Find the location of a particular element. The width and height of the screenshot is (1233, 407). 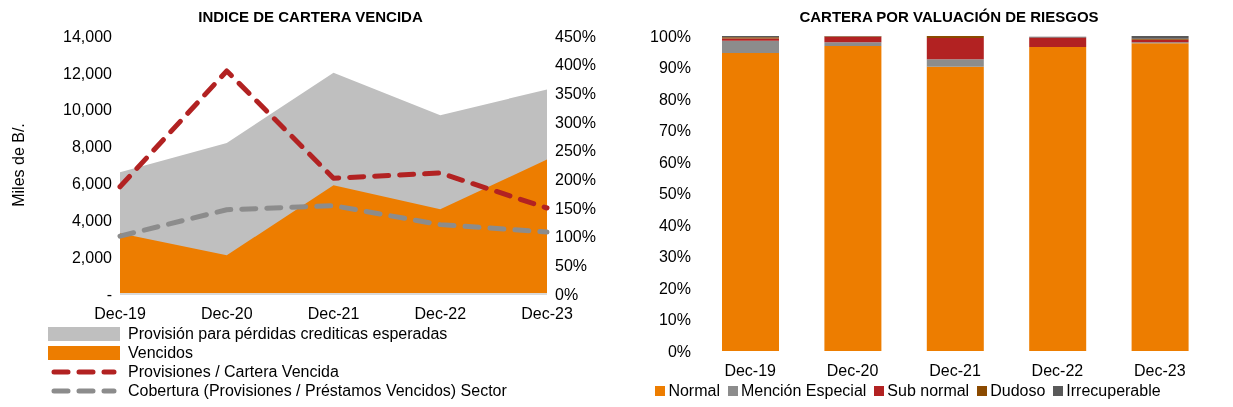

y2-tick-label: 450% is located at coordinates (575, 36).